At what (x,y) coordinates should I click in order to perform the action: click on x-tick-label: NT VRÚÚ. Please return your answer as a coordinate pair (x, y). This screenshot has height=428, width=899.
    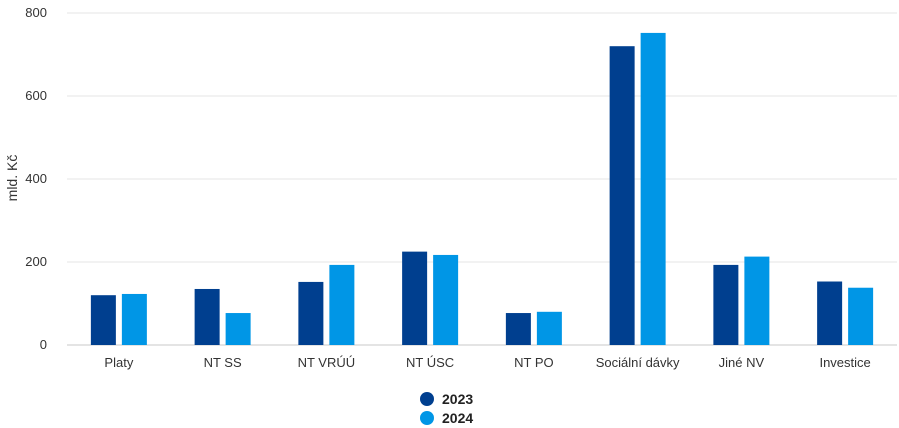
    Looking at the image, I should click on (327, 362).